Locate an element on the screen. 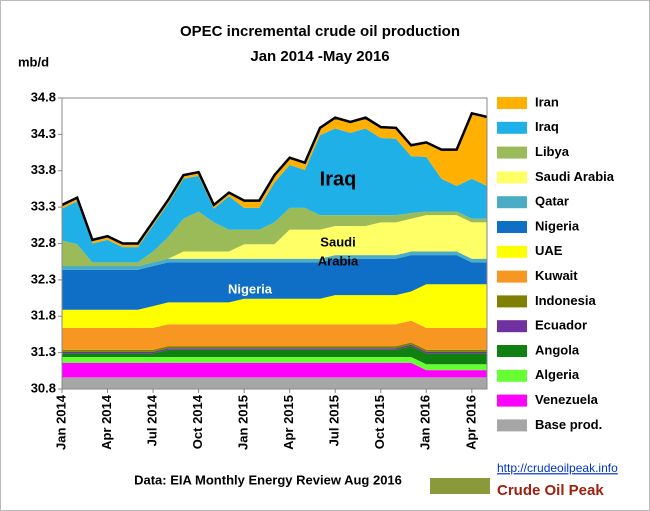  x-tick-label: Oct 2014 is located at coordinates (197, 421).